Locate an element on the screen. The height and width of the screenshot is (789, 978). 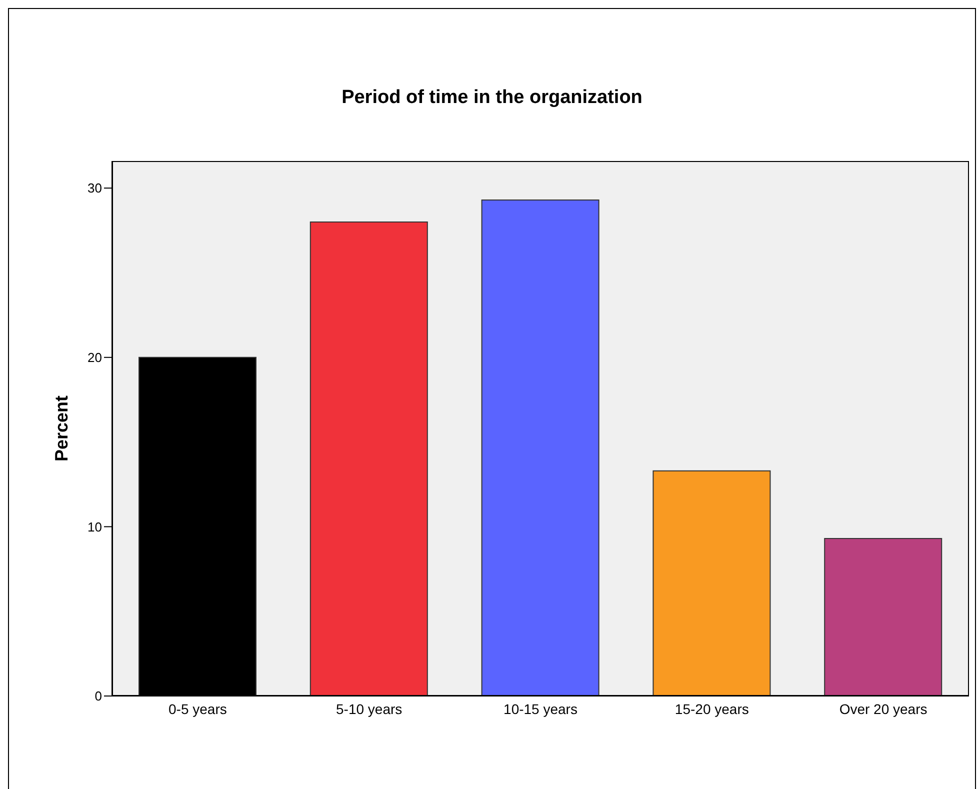
x-tick-label: 15-20 years is located at coordinates (711, 708).